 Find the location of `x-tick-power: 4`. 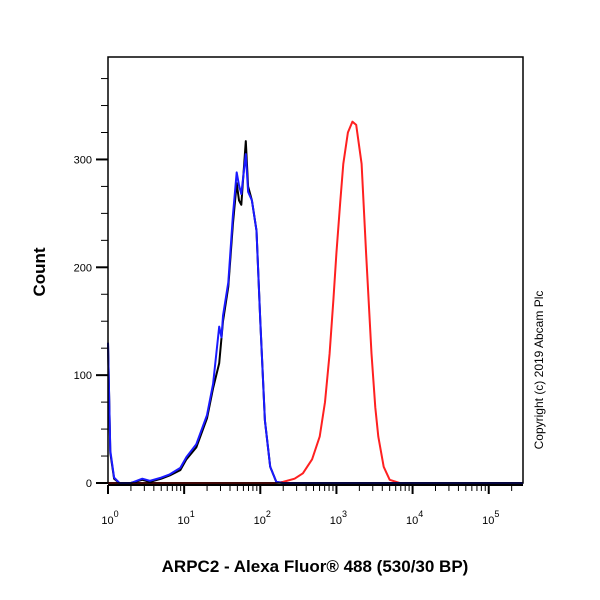

x-tick-power: 4 is located at coordinates (420, 514).